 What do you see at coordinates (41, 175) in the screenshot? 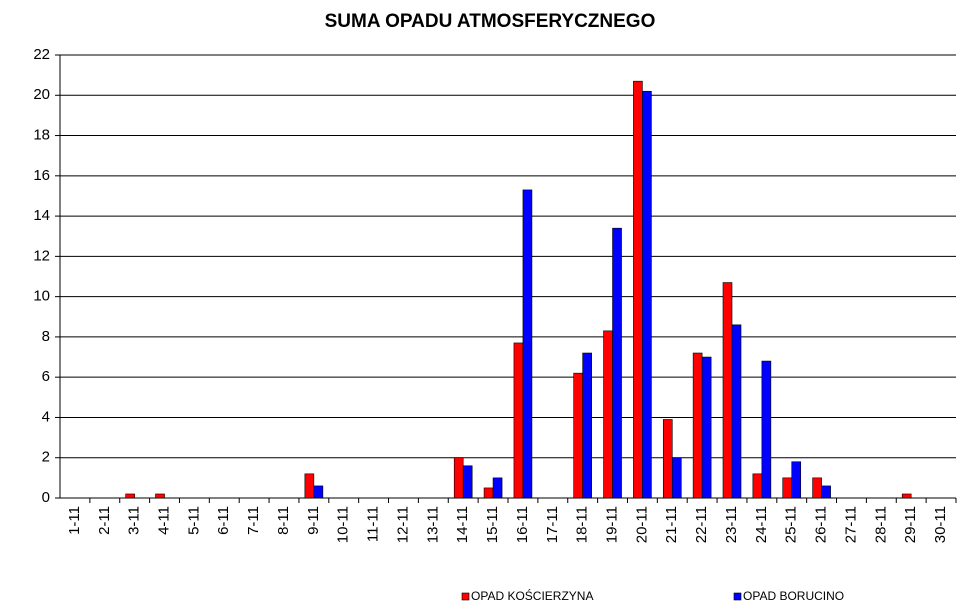
I see `y-tick-label: 16` at bounding box center [41, 175].